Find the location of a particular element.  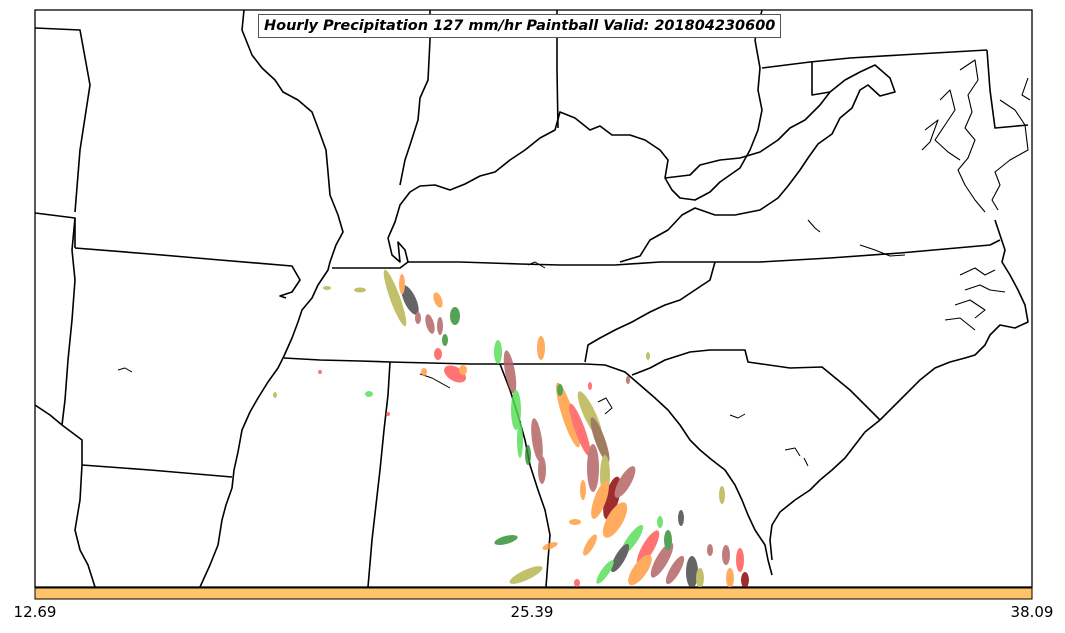

nc-va-coast is located at coordinates (954, 320).